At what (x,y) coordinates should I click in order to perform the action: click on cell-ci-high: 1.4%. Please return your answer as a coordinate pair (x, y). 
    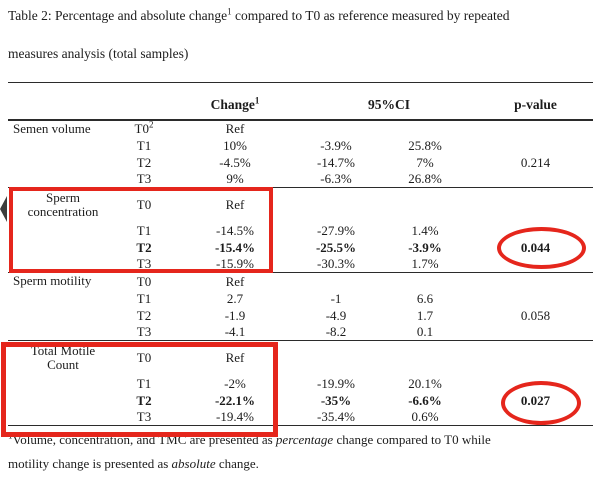
    Looking at the image, I should click on (425, 230).